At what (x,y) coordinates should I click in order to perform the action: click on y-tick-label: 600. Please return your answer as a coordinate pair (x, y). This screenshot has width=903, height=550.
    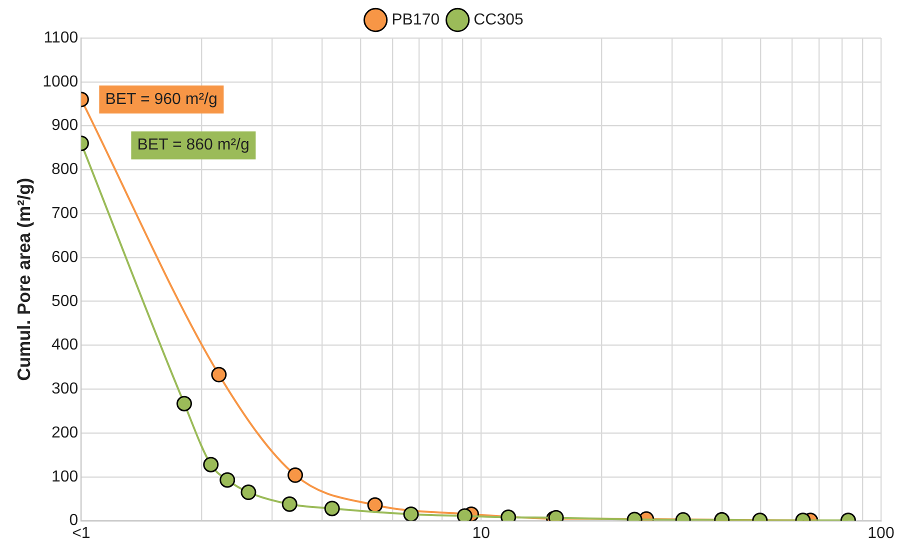
    Looking at the image, I should click on (64, 257).